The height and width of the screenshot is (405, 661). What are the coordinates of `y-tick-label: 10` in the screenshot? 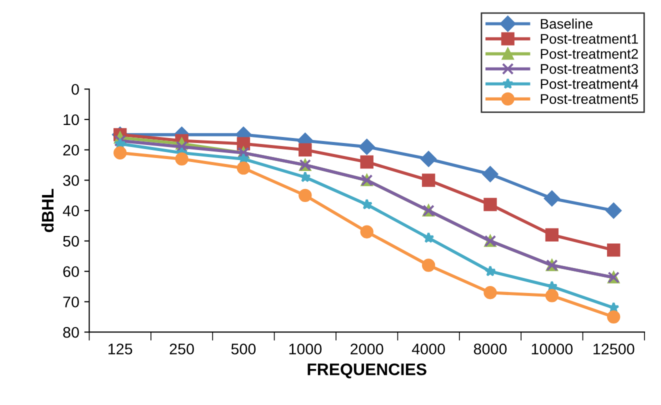 It's located at (71, 120).